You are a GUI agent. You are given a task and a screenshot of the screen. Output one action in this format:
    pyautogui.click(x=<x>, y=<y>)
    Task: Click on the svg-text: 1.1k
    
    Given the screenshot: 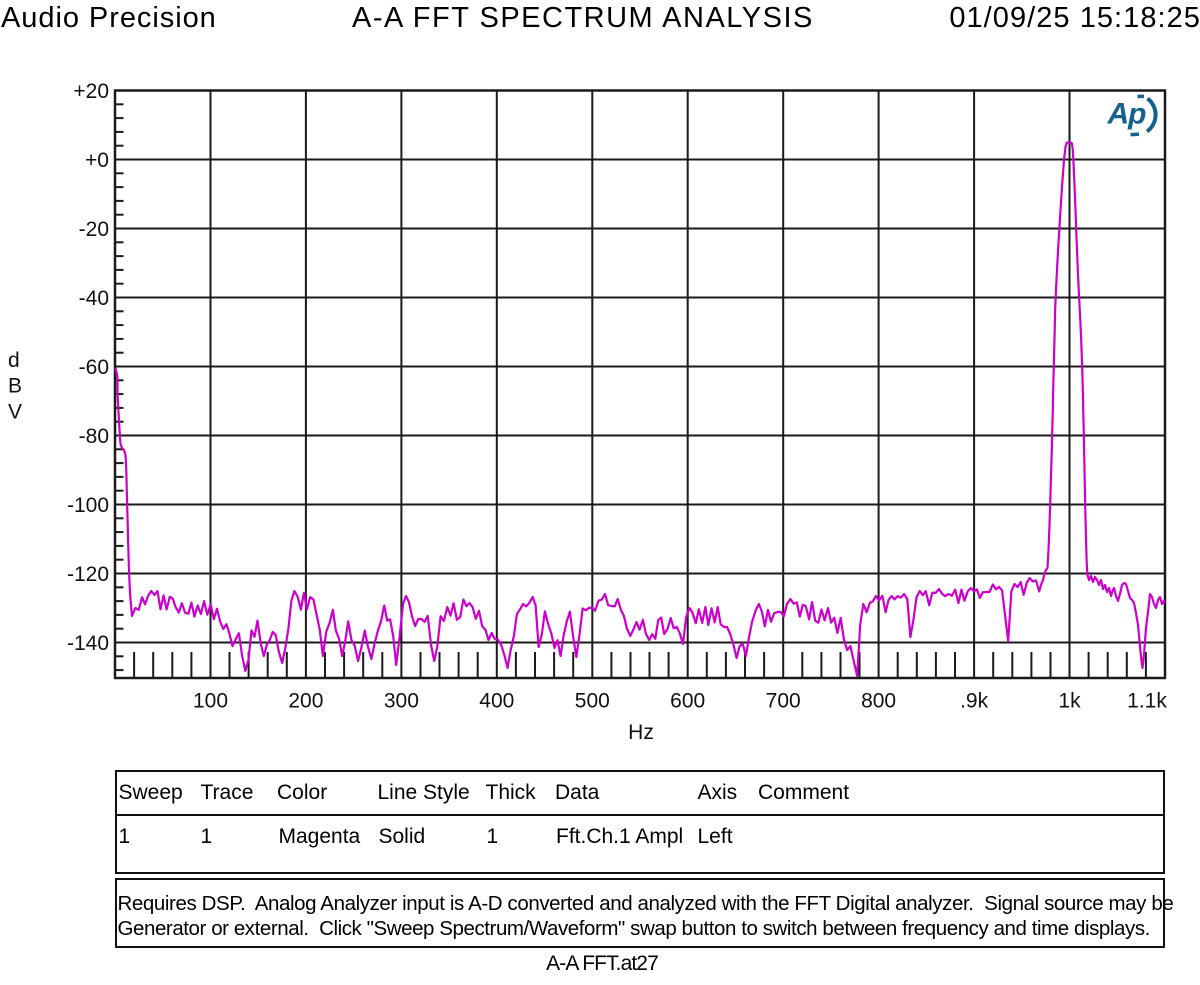 What is the action you would take?
    pyautogui.click(x=1147, y=701)
    